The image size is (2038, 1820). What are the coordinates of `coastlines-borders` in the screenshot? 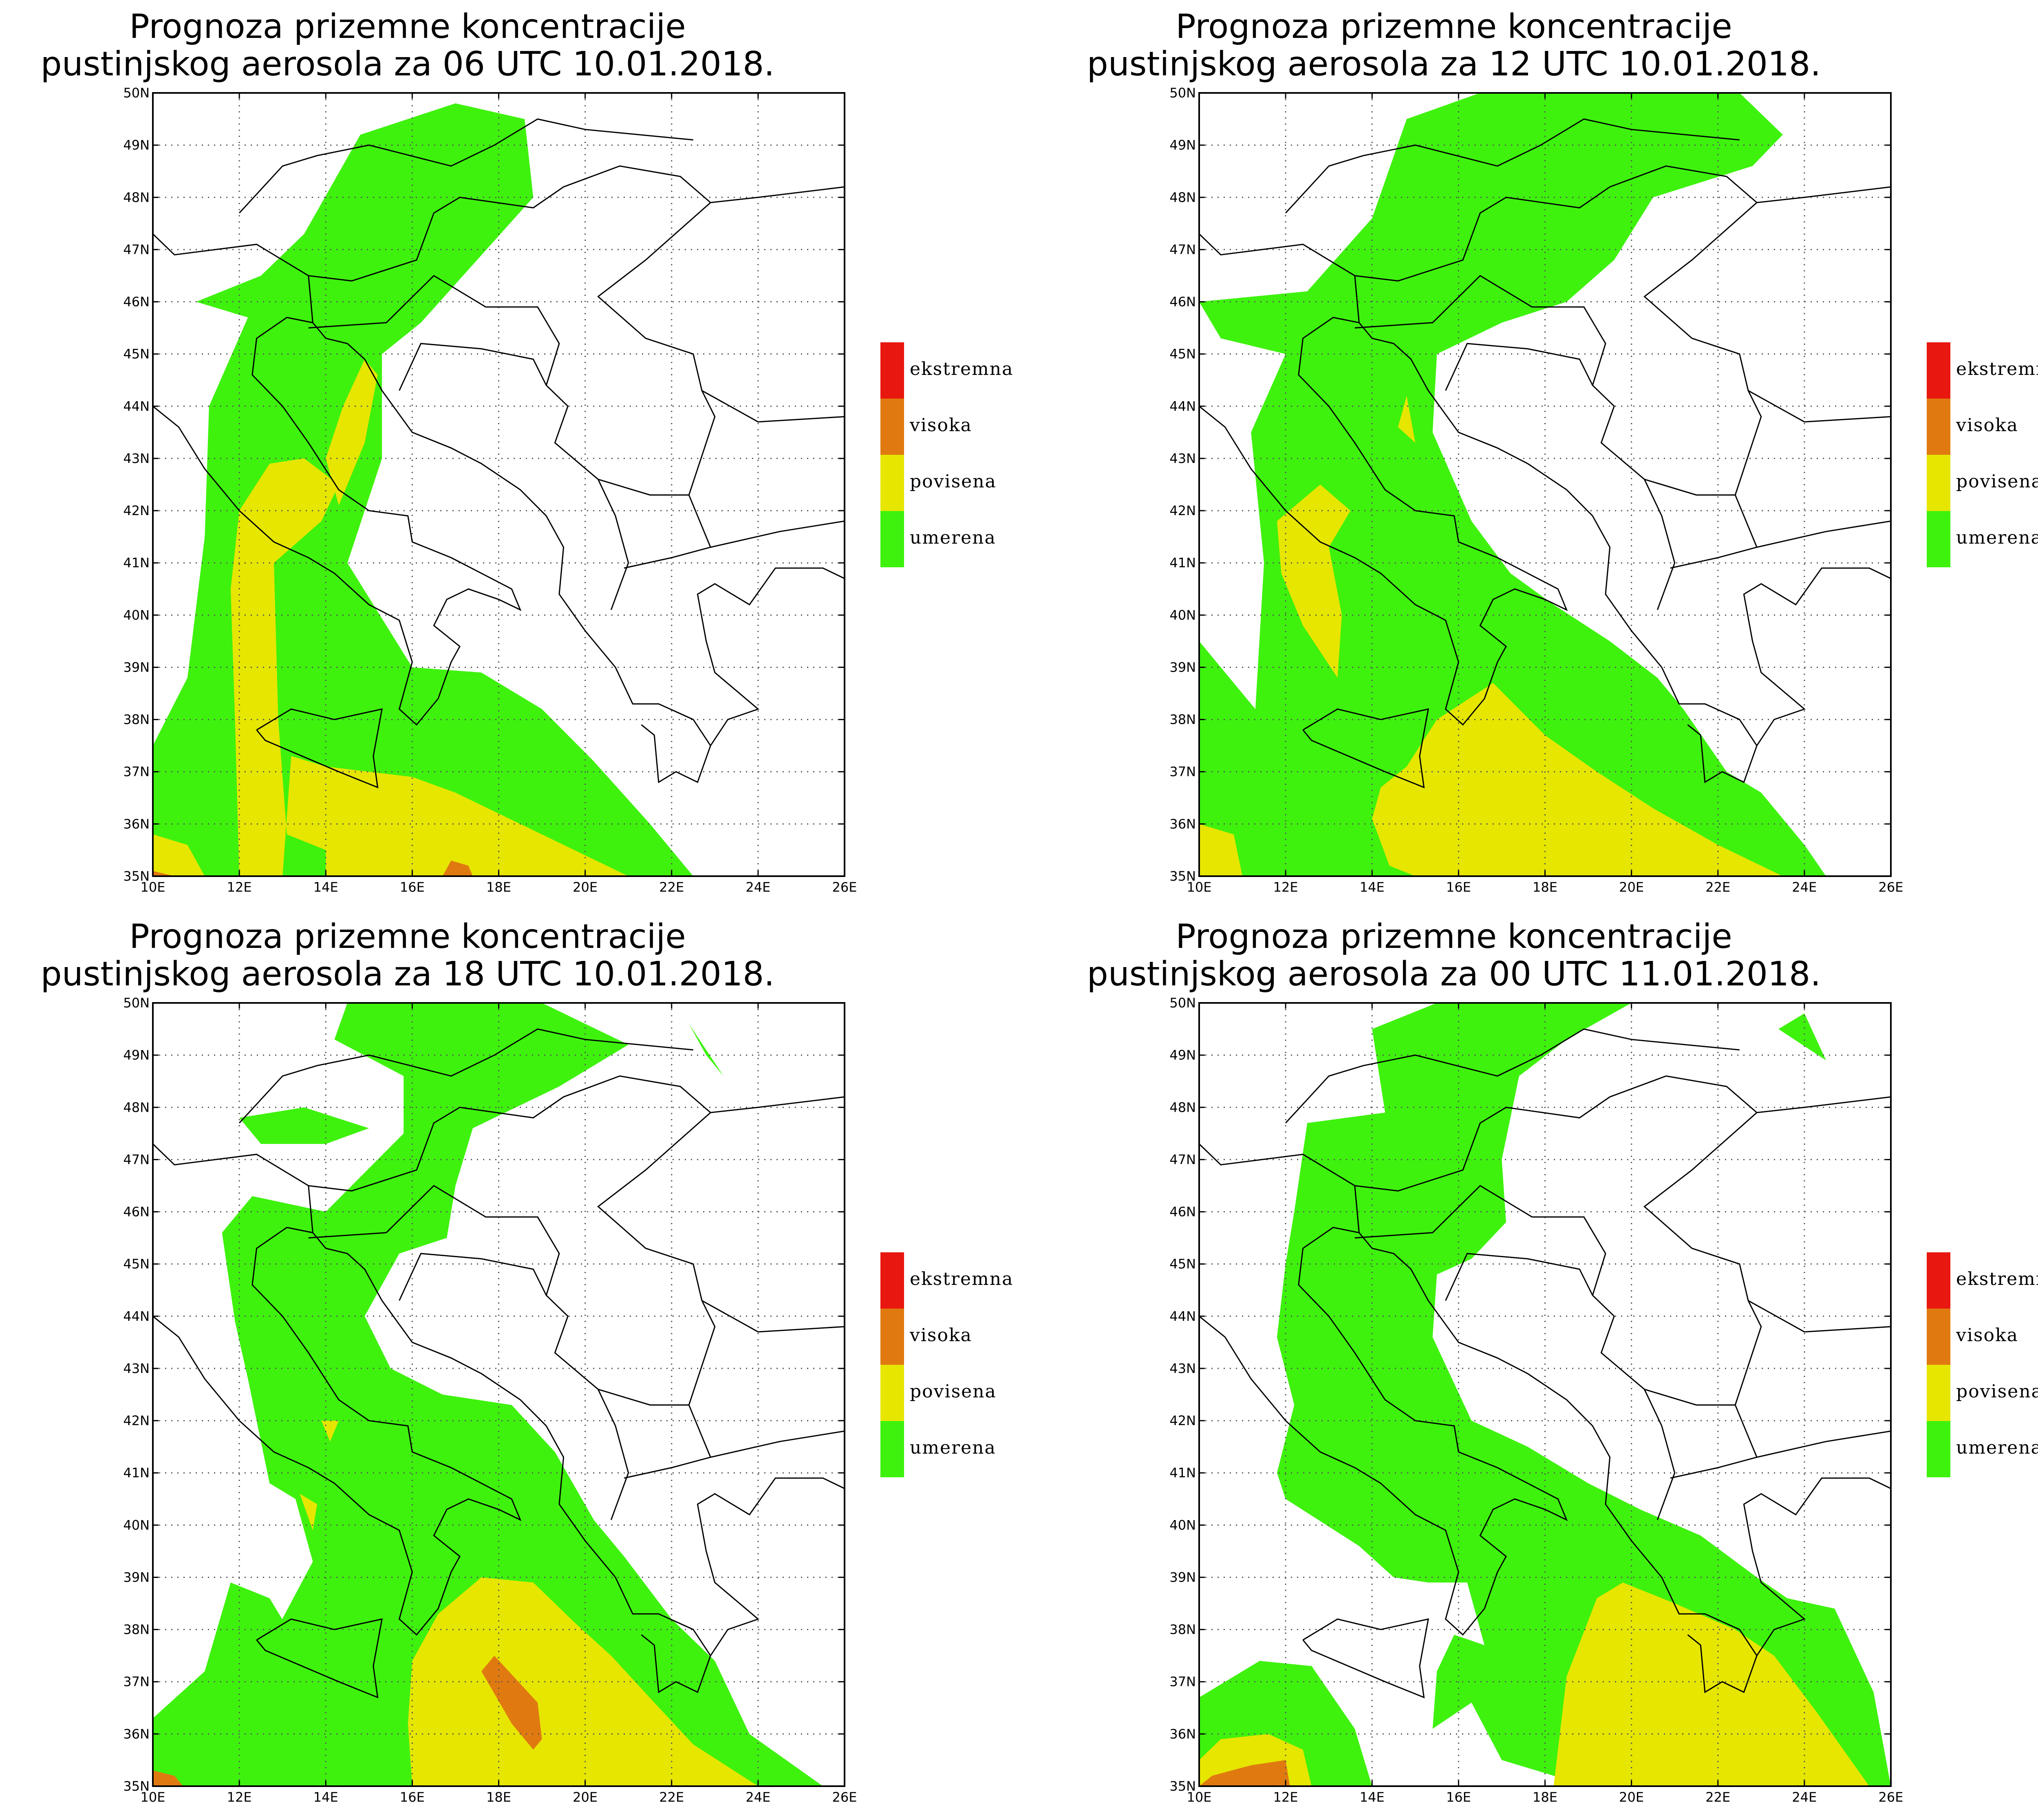 It's located at (499, 454).